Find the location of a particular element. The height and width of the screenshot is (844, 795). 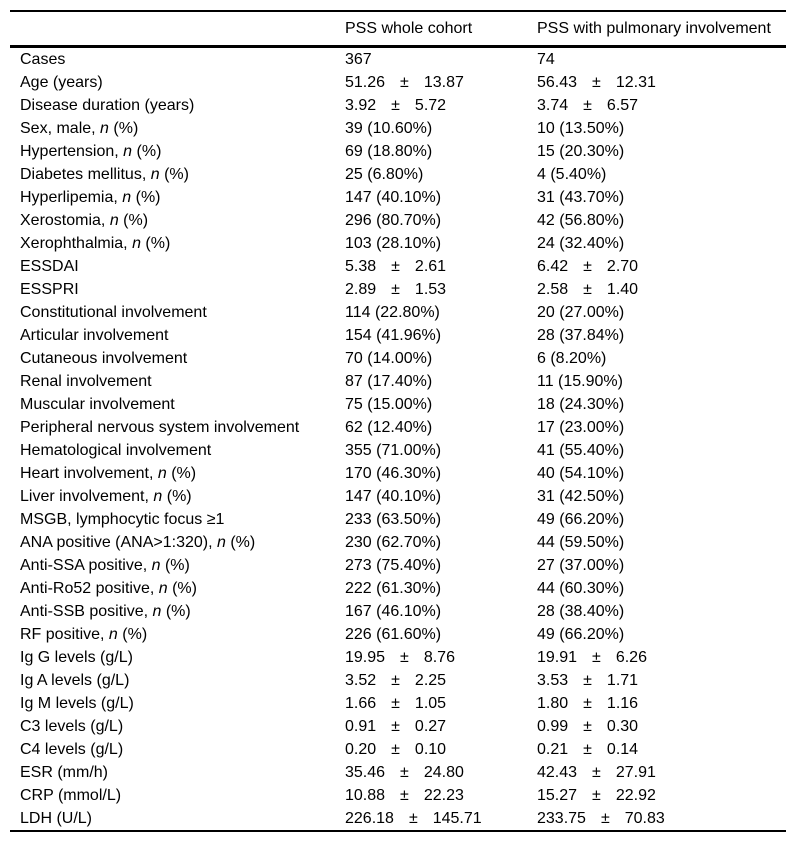

sd-value: 13.87 is located at coordinates (443, 82).